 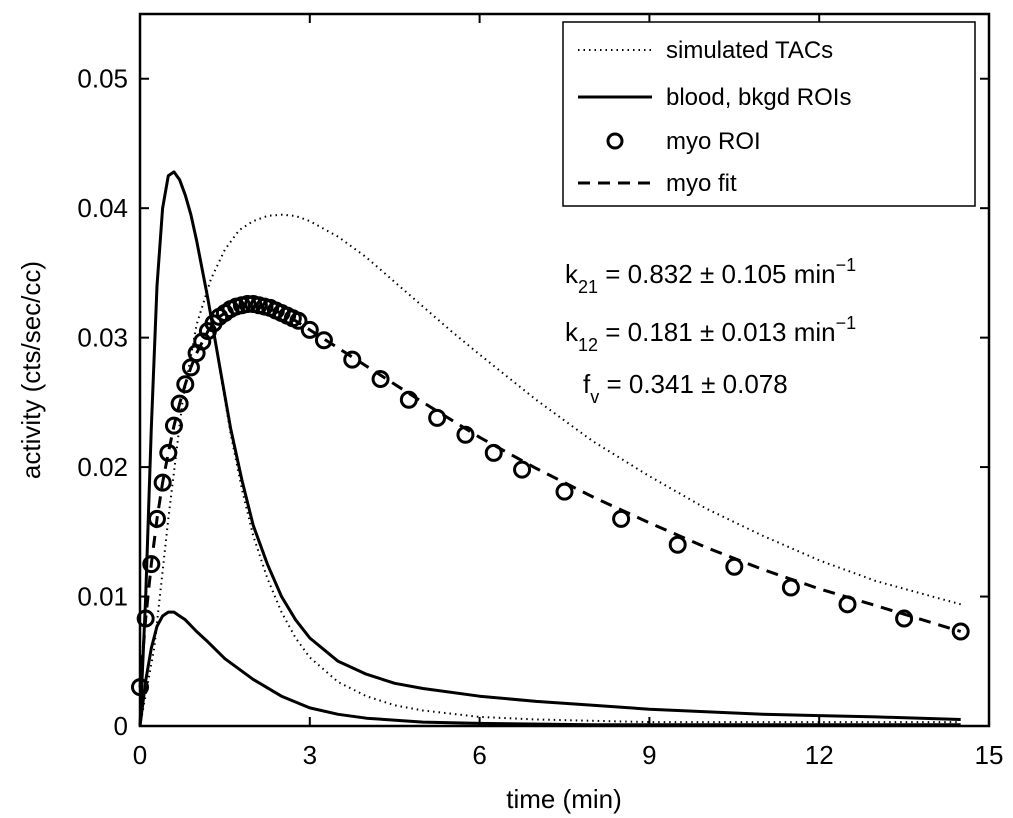 I want to click on x-tick-label: 15, so click(x=989, y=755).